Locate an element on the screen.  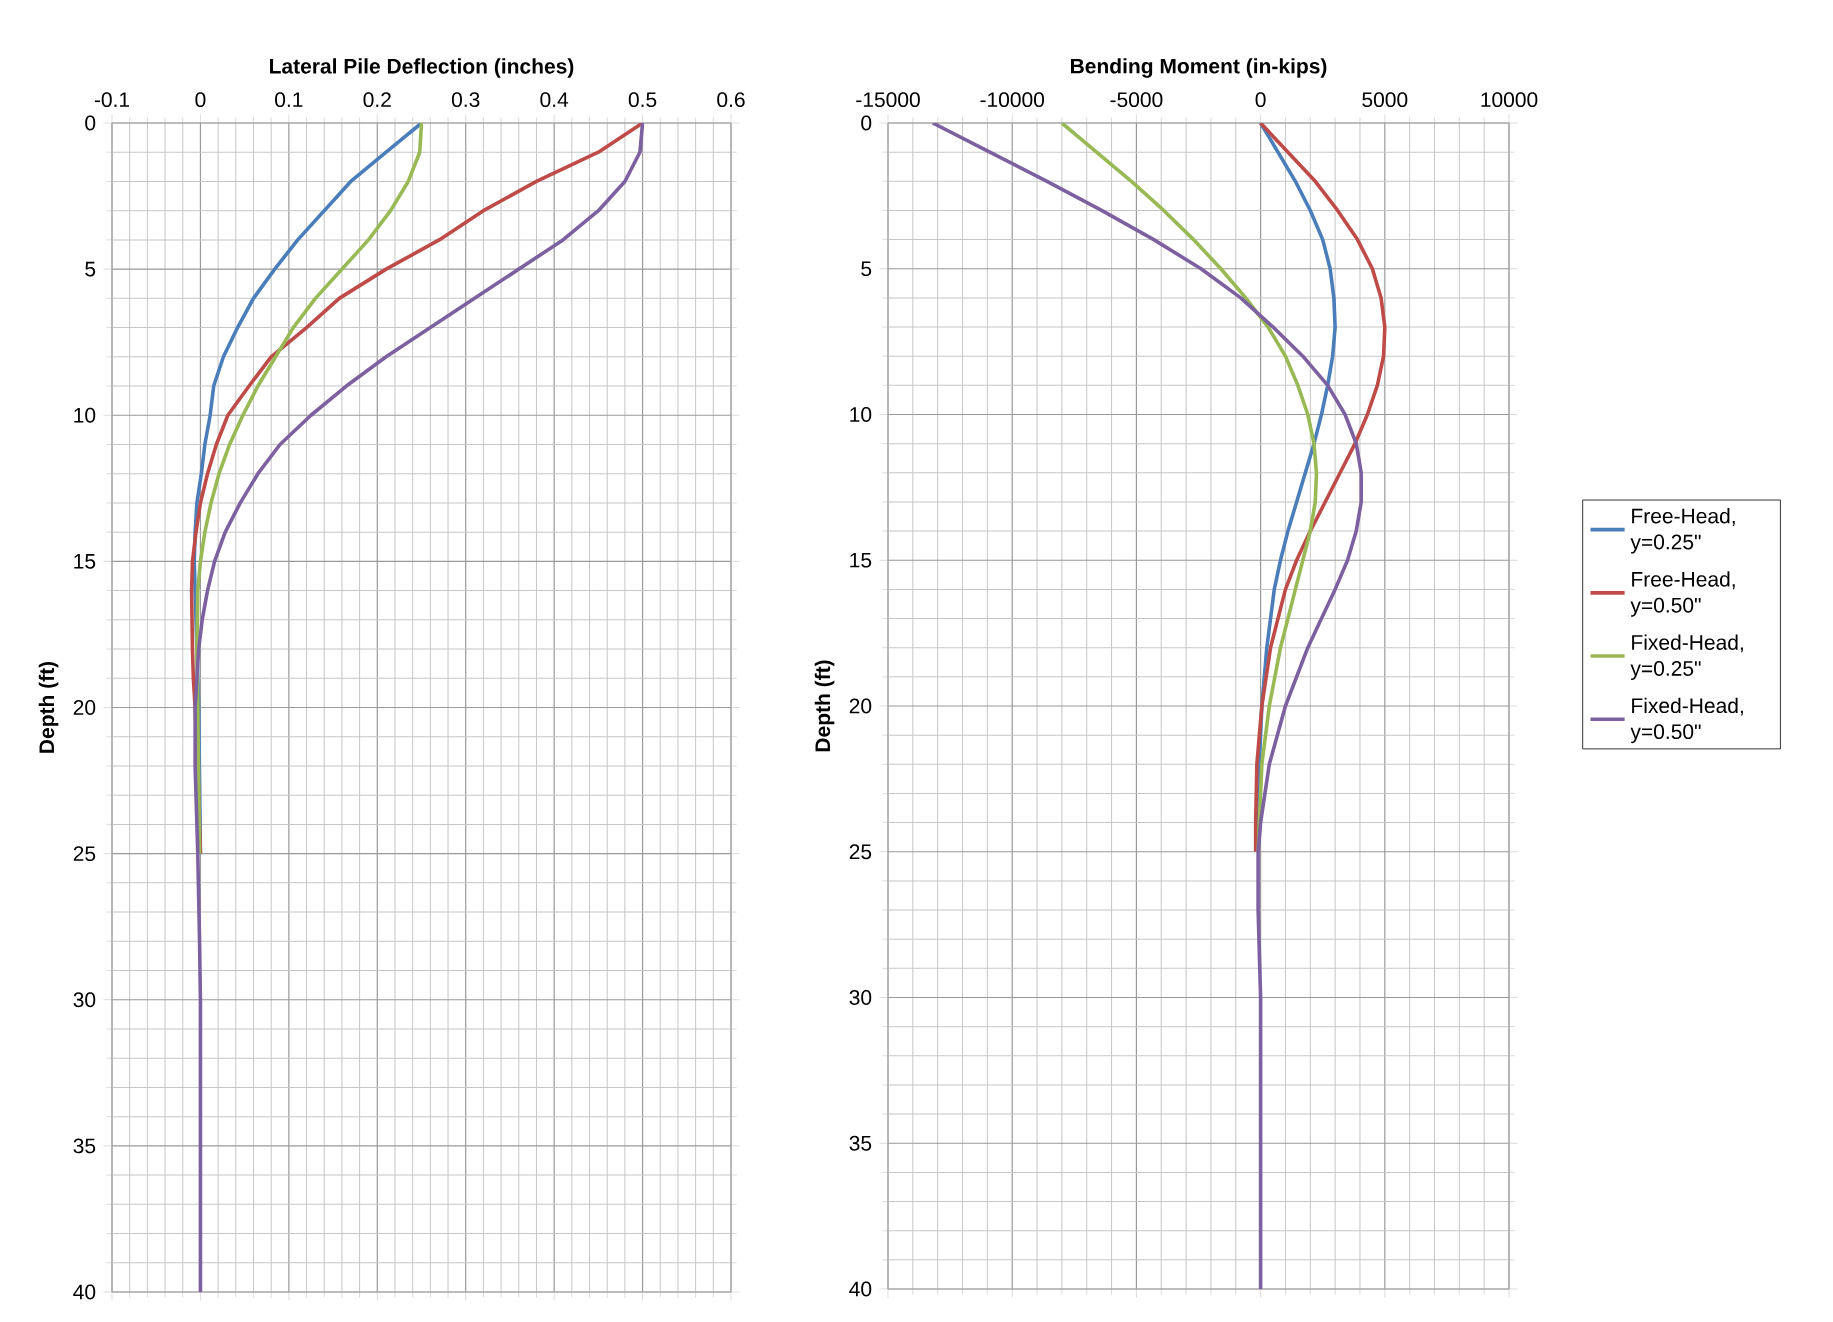
x-tick-label: -15000 is located at coordinates (888, 100).